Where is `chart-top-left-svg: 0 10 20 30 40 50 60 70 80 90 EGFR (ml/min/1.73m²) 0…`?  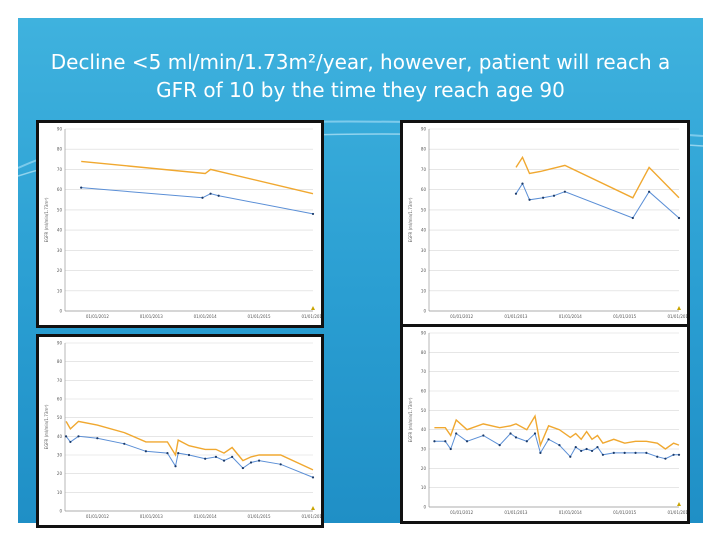
chart-top-left-svg: 0 10 20 30 40 50 60 70 80 90 EGFR (ml/min/1.73m²) 0… is located at coordinates (182, 223).